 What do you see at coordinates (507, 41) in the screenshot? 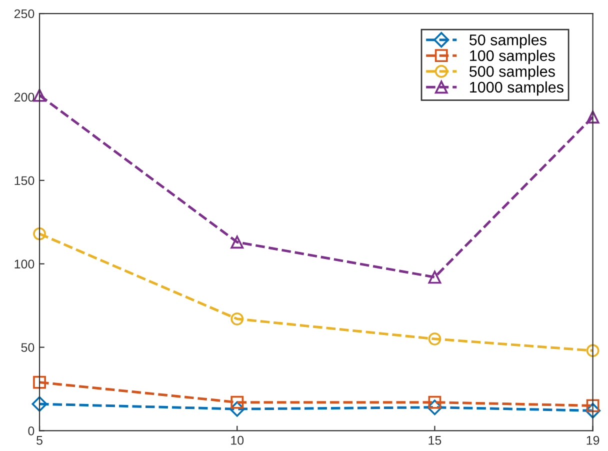
I see `legend-label: 50 samples` at bounding box center [507, 41].